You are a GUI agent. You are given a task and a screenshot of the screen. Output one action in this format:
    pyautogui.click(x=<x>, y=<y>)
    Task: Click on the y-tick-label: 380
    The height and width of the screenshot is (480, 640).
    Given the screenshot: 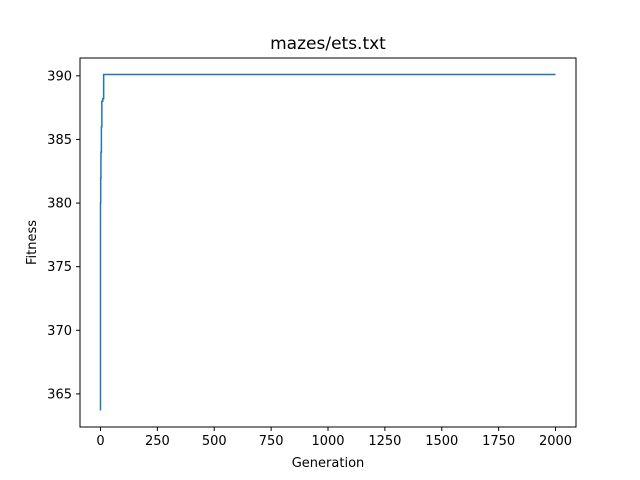 What is the action you would take?
    pyautogui.click(x=59, y=204)
    